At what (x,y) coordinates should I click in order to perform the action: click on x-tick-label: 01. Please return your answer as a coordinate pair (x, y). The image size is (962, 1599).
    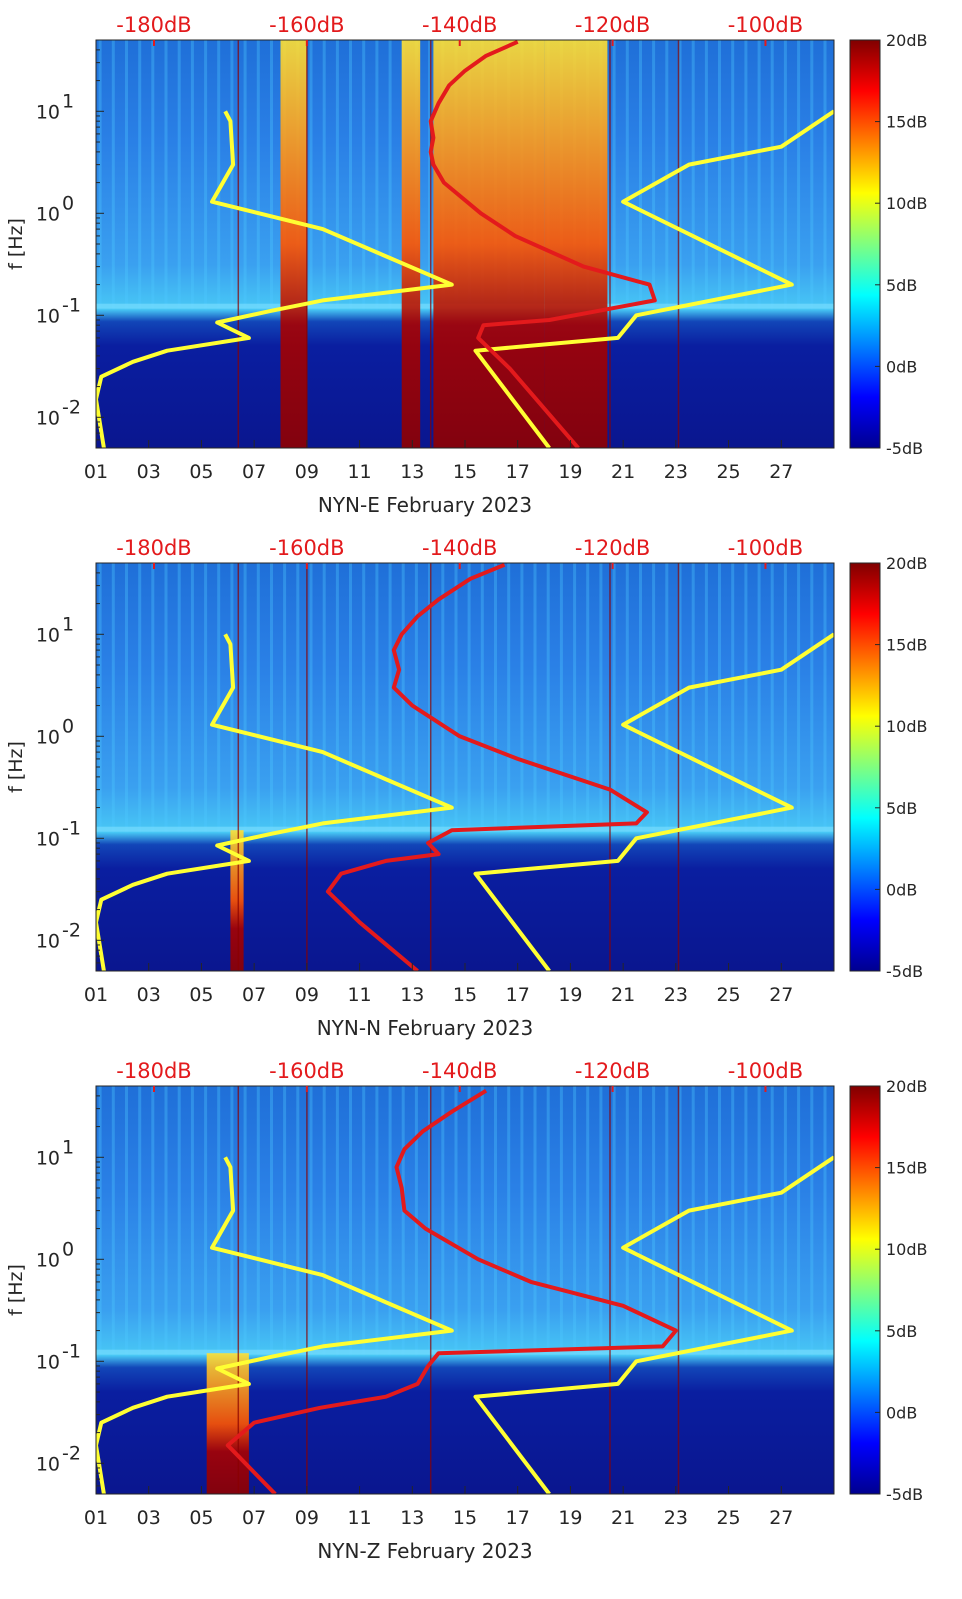
    Looking at the image, I should click on (96, 995).